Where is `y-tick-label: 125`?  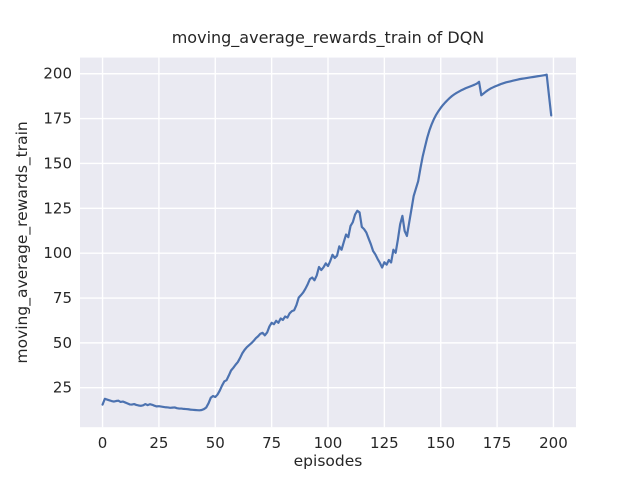
y-tick-label: 125 is located at coordinates (57, 208).